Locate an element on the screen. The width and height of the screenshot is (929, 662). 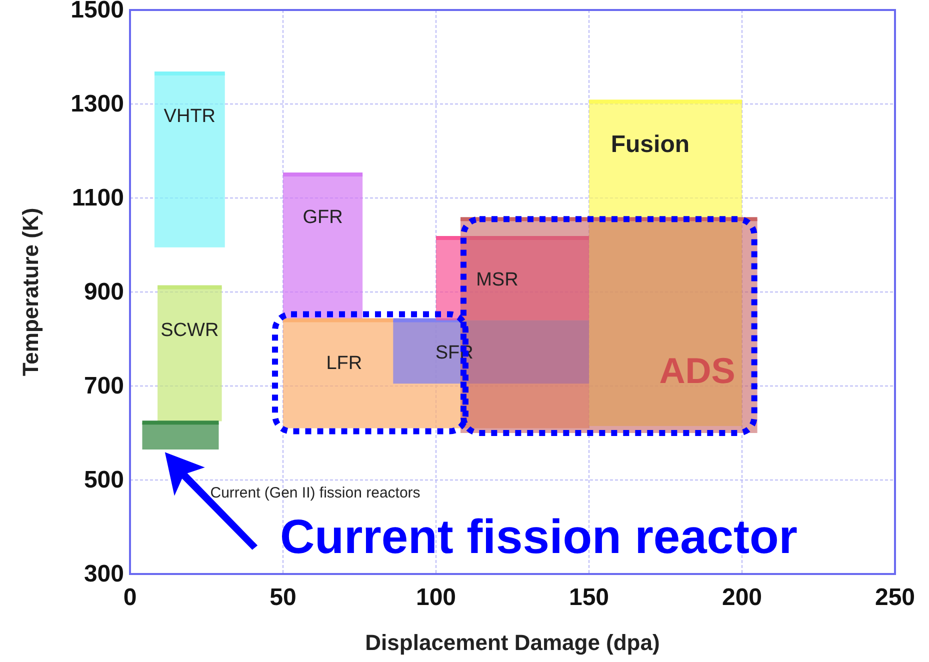
y-tick-label: 1100 is located at coordinates (98, 198).